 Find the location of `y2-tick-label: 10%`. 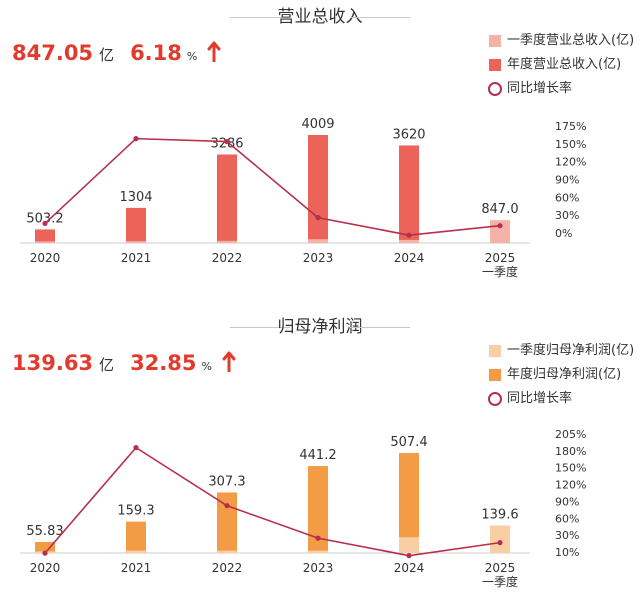

y2-tick-label: 10% is located at coordinates (567, 552).